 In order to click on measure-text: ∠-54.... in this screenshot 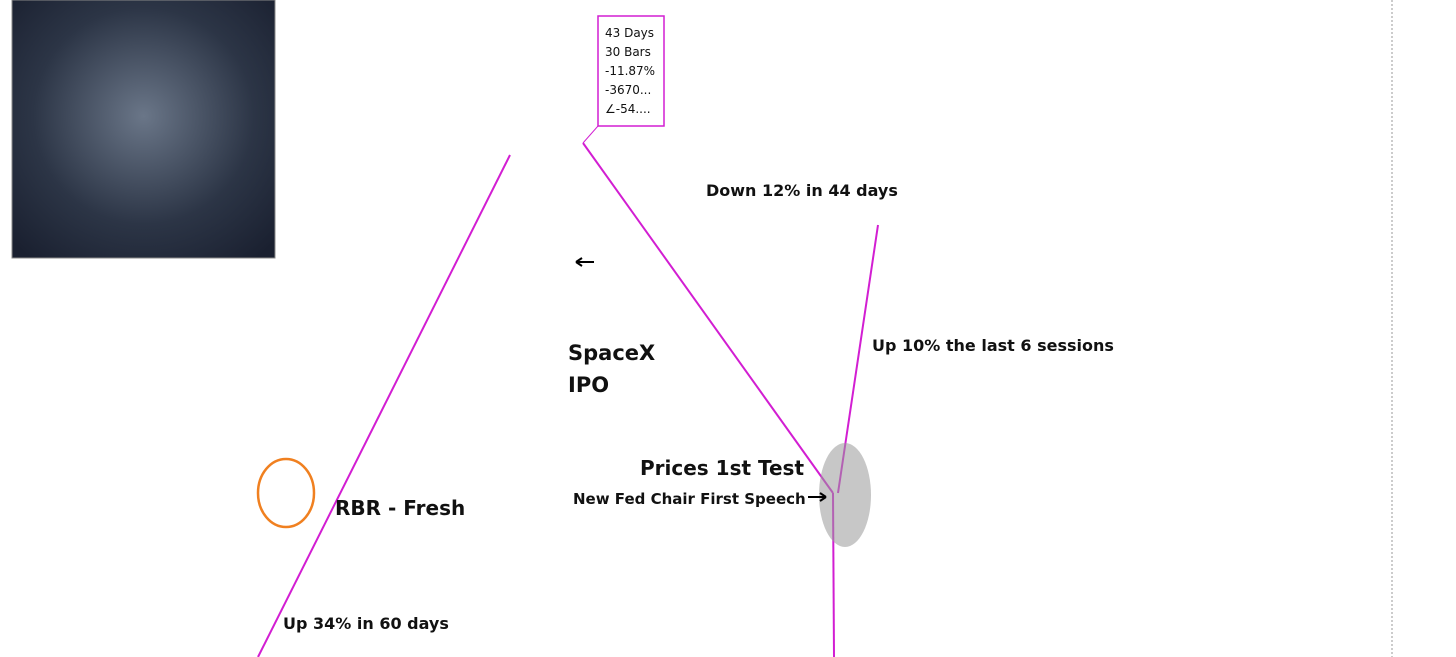, I will do `click(628, 109)`.